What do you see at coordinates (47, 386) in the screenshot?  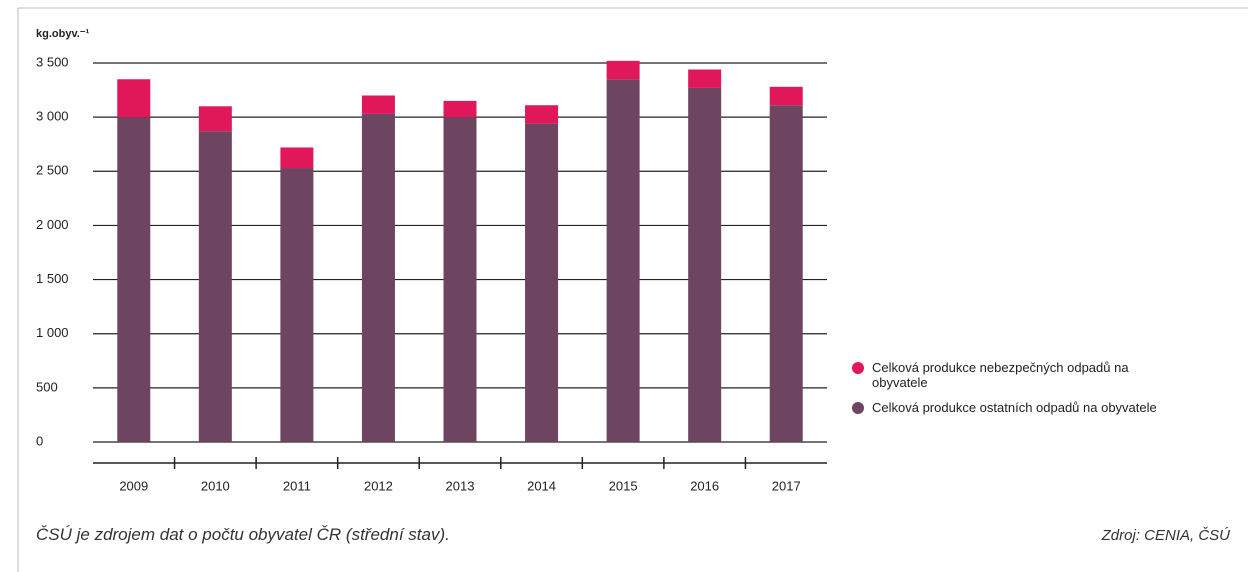 I see `y-tick-label: 500` at bounding box center [47, 386].